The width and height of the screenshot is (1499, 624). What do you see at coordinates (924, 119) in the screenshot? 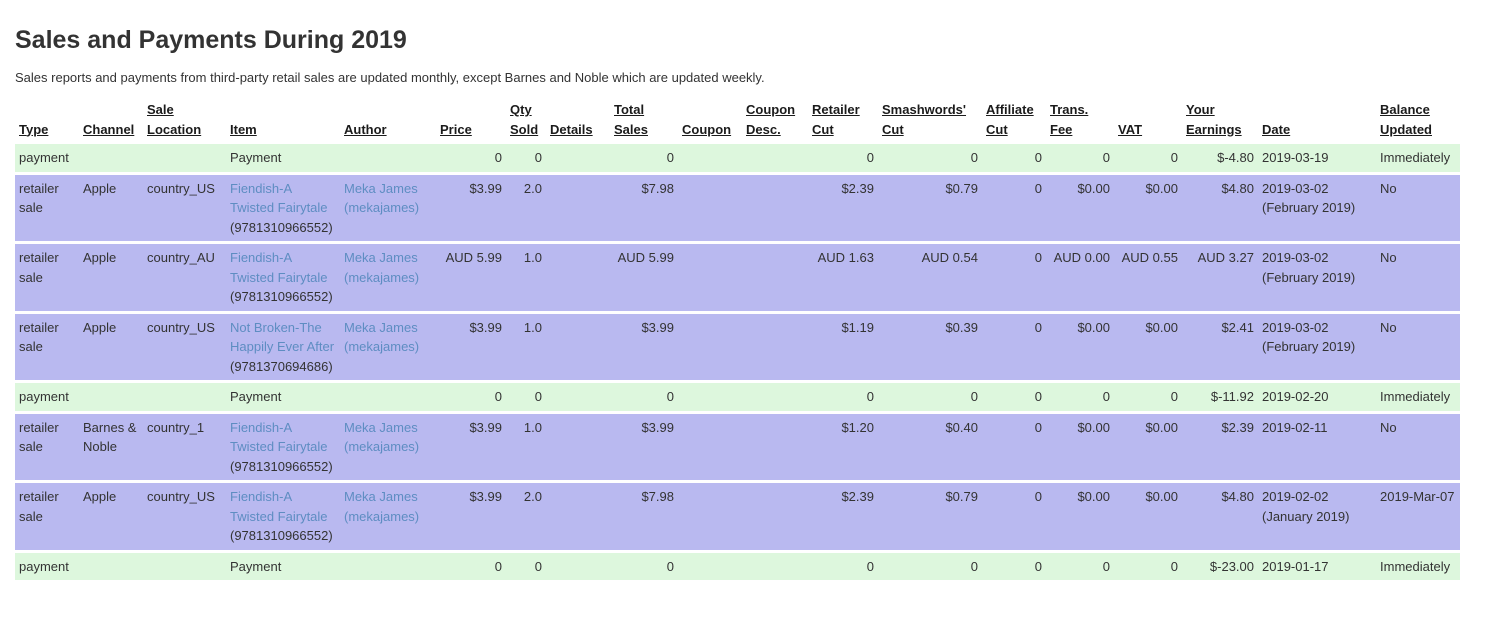
I see `column-sort-link-smashwords_cut: Smashwords' Cut` at bounding box center [924, 119].